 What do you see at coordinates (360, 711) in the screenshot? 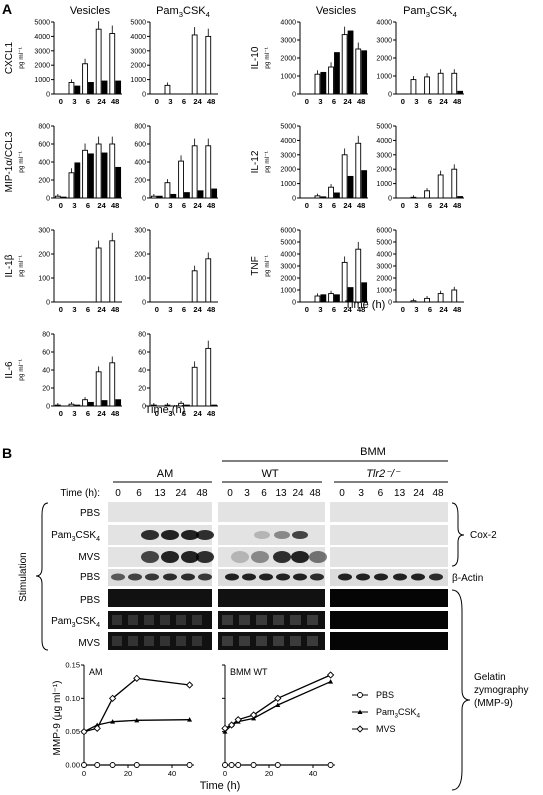
I see `legend-marker-pam` at bounding box center [360, 711].